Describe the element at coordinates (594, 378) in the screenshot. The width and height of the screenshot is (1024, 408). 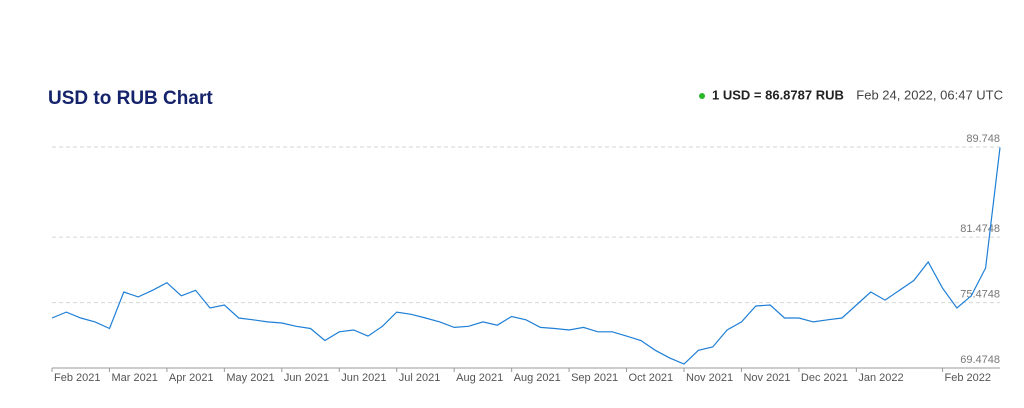
I see `x-tick-label: Sep 2021` at that location.